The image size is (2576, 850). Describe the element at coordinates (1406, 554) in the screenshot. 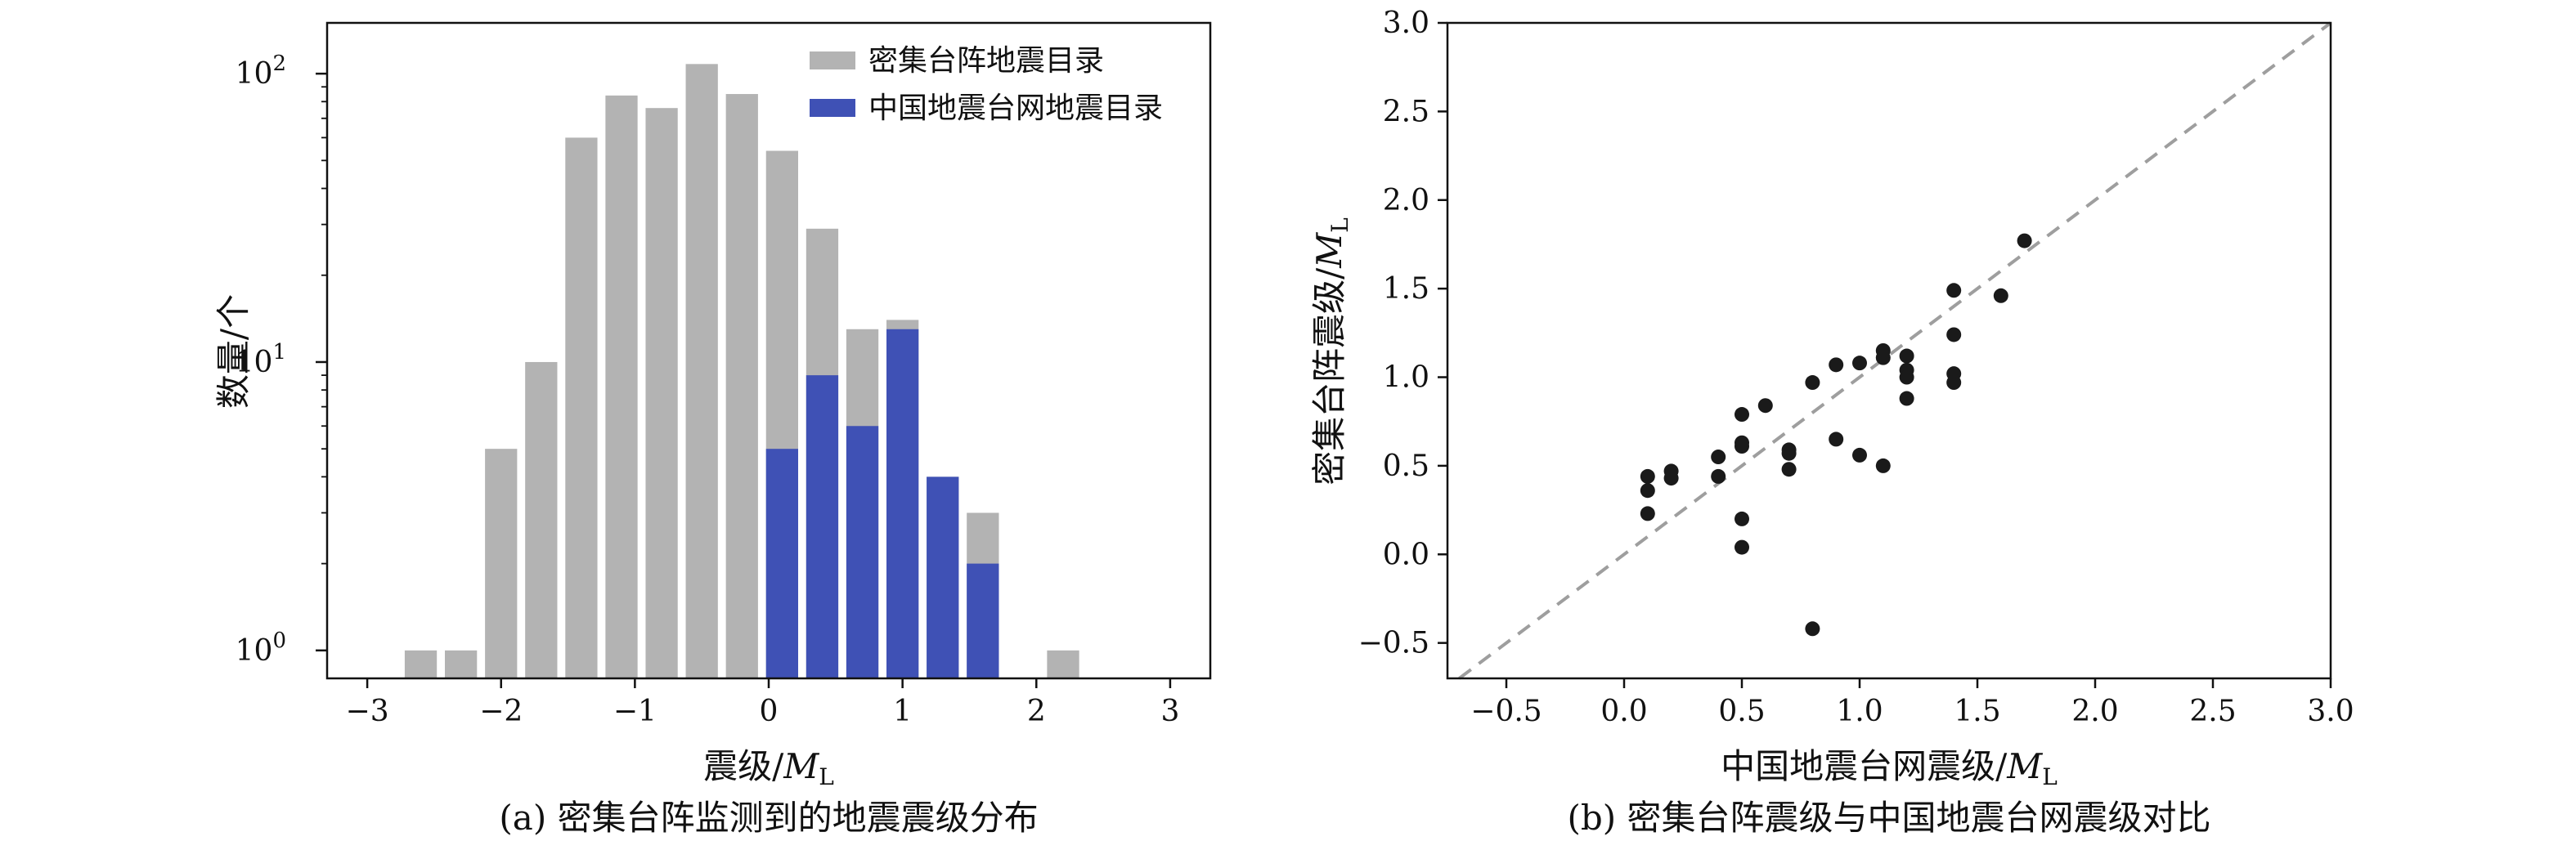

I see `y-tick-label: 0.0` at that location.